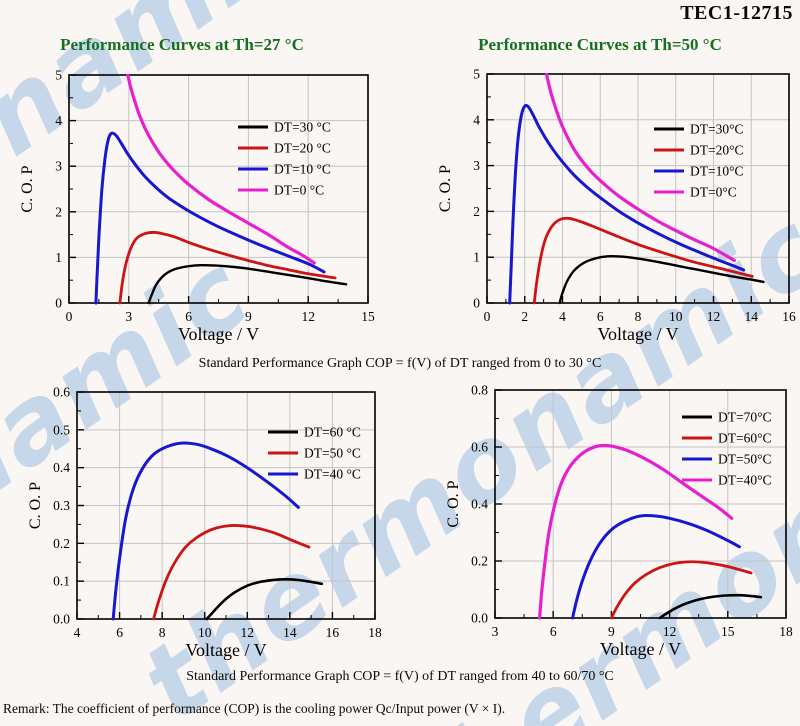 This screenshot has width=800, height=726. I want to click on curve-DT=40 °C, so click(205, 531).